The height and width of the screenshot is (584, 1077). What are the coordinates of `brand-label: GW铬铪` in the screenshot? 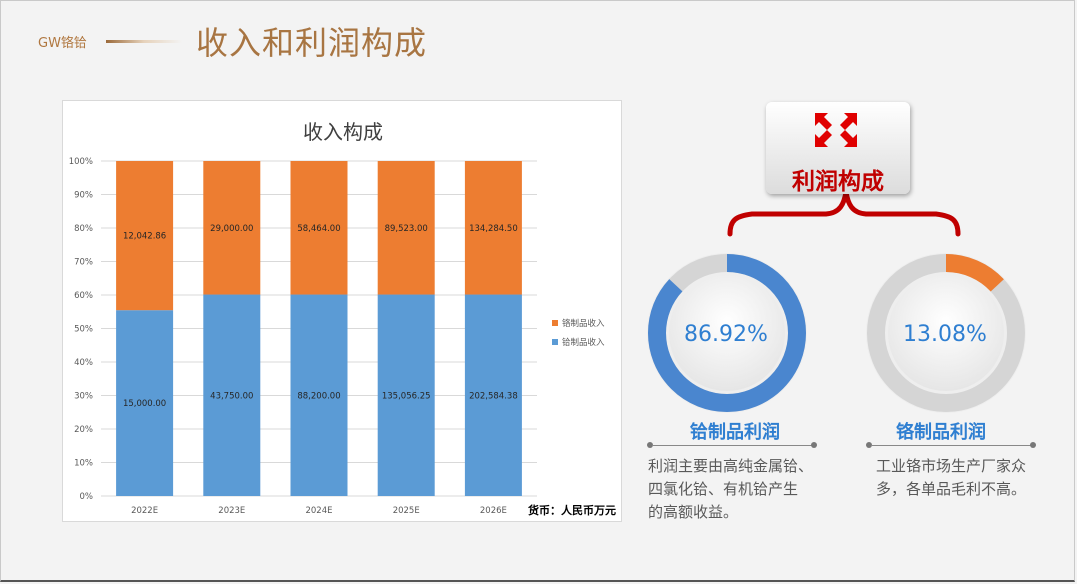 It's located at (62, 43).